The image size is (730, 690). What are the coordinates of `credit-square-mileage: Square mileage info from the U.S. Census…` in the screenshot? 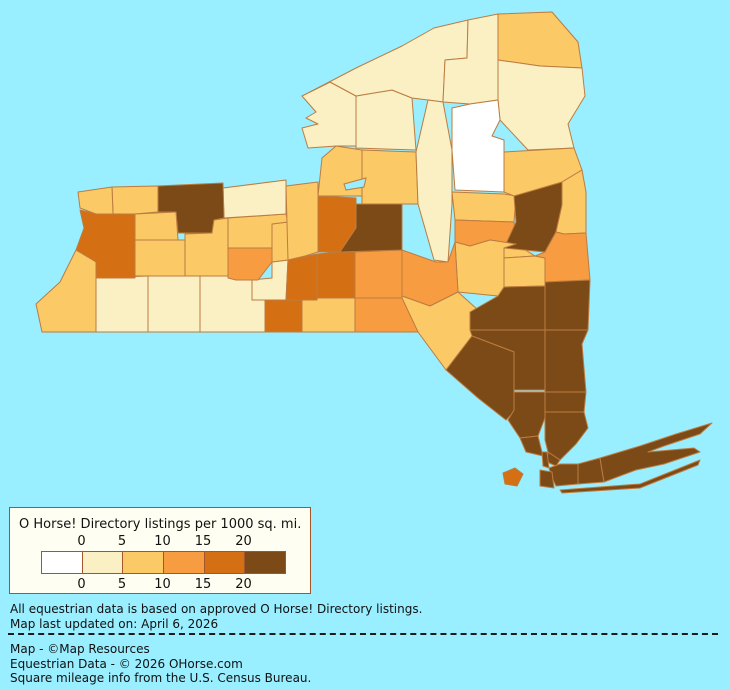 It's located at (161, 678).